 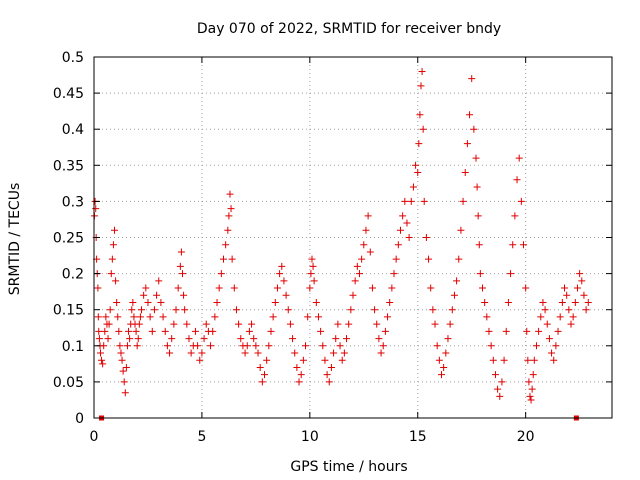 I want to click on y-tick-label: 0.35, so click(x=68, y=166).